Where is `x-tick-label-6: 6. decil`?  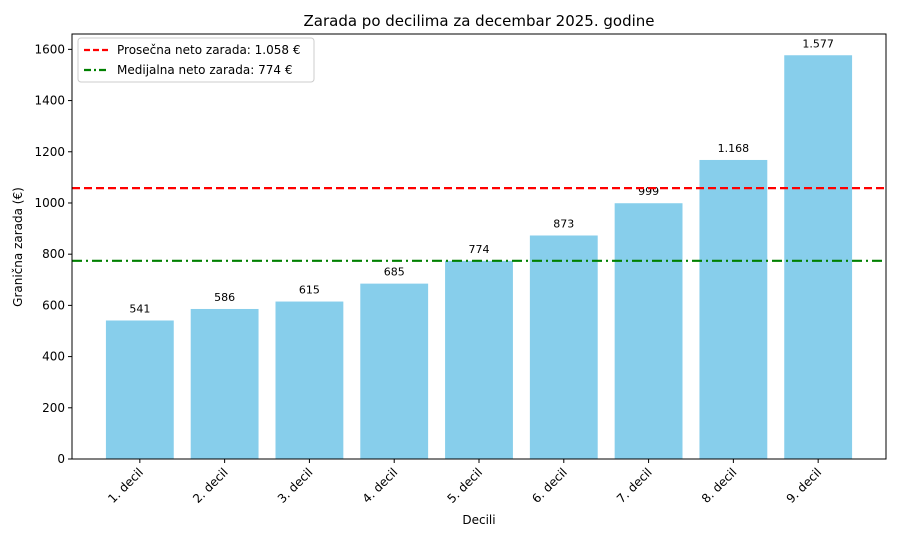 x-tick-label-6: 6. decil is located at coordinates (549, 485).